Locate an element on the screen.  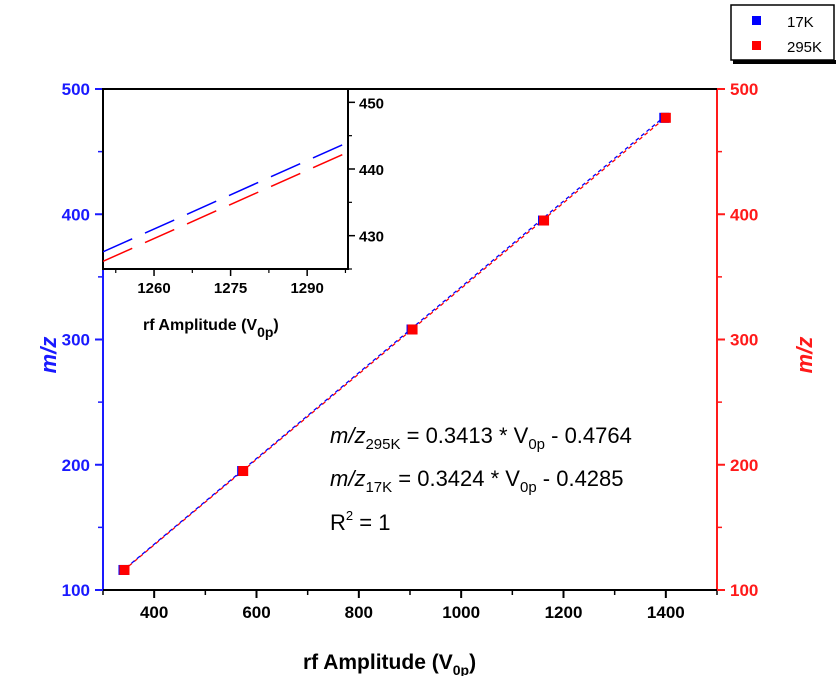
right-y-tick-label: 400 is located at coordinates (744, 214).